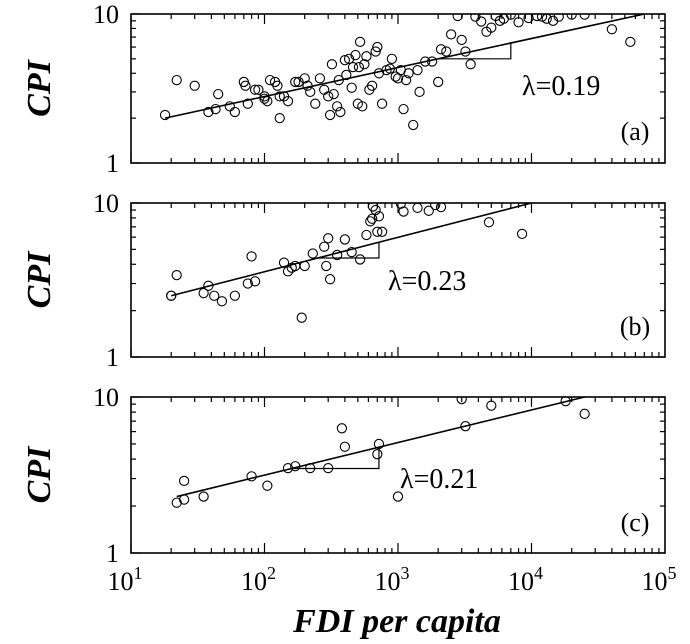 Image resolution: width=690 pixels, height=644 pixels. Describe the element at coordinates (635, 131) in the screenshot. I see `panel-label: (a)` at that location.